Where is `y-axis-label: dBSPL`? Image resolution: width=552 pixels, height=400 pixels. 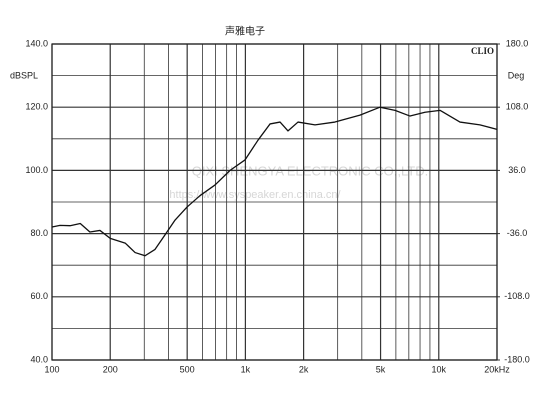
y-axis-label: dBSPL is located at coordinates (24, 75).